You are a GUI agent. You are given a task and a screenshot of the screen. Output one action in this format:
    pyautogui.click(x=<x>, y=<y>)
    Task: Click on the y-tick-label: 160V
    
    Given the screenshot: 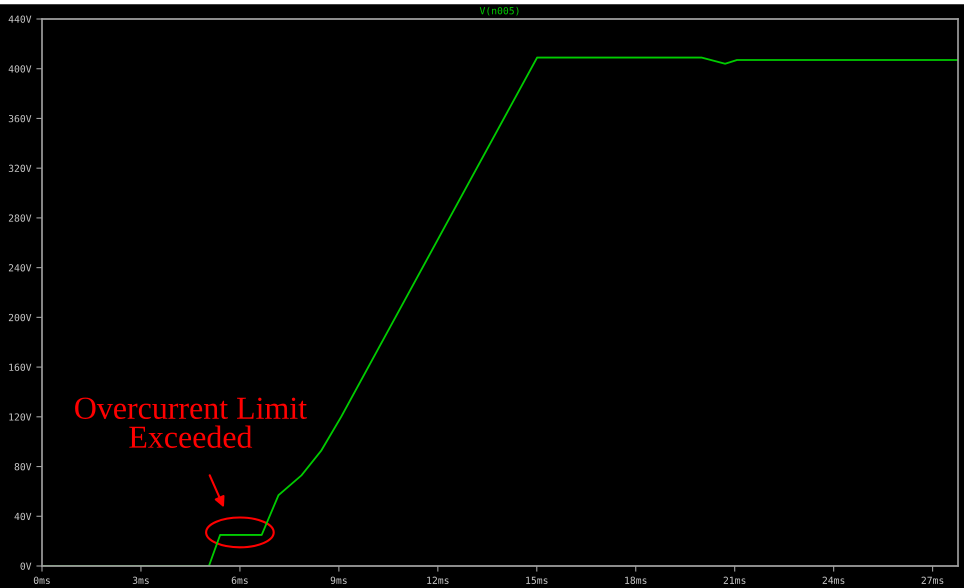 What is the action you would take?
    pyautogui.click(x=20, y=367)
    